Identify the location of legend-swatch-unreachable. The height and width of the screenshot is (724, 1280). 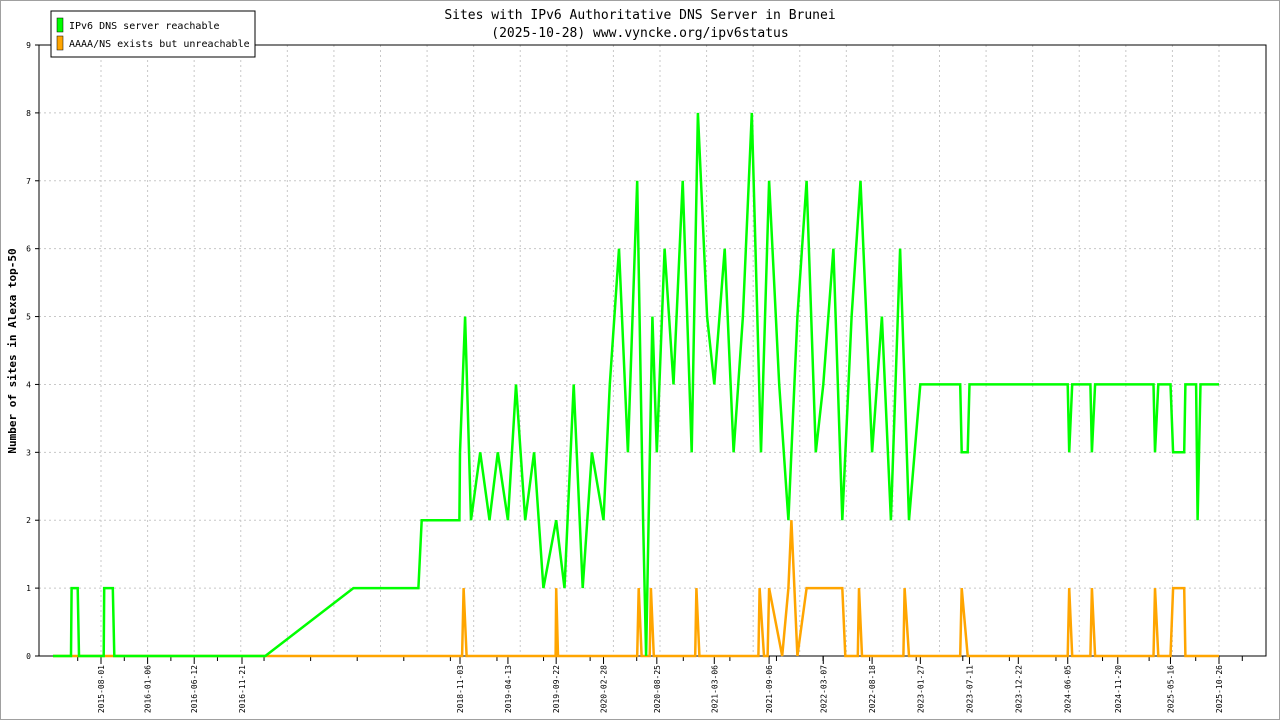
(60, 43).